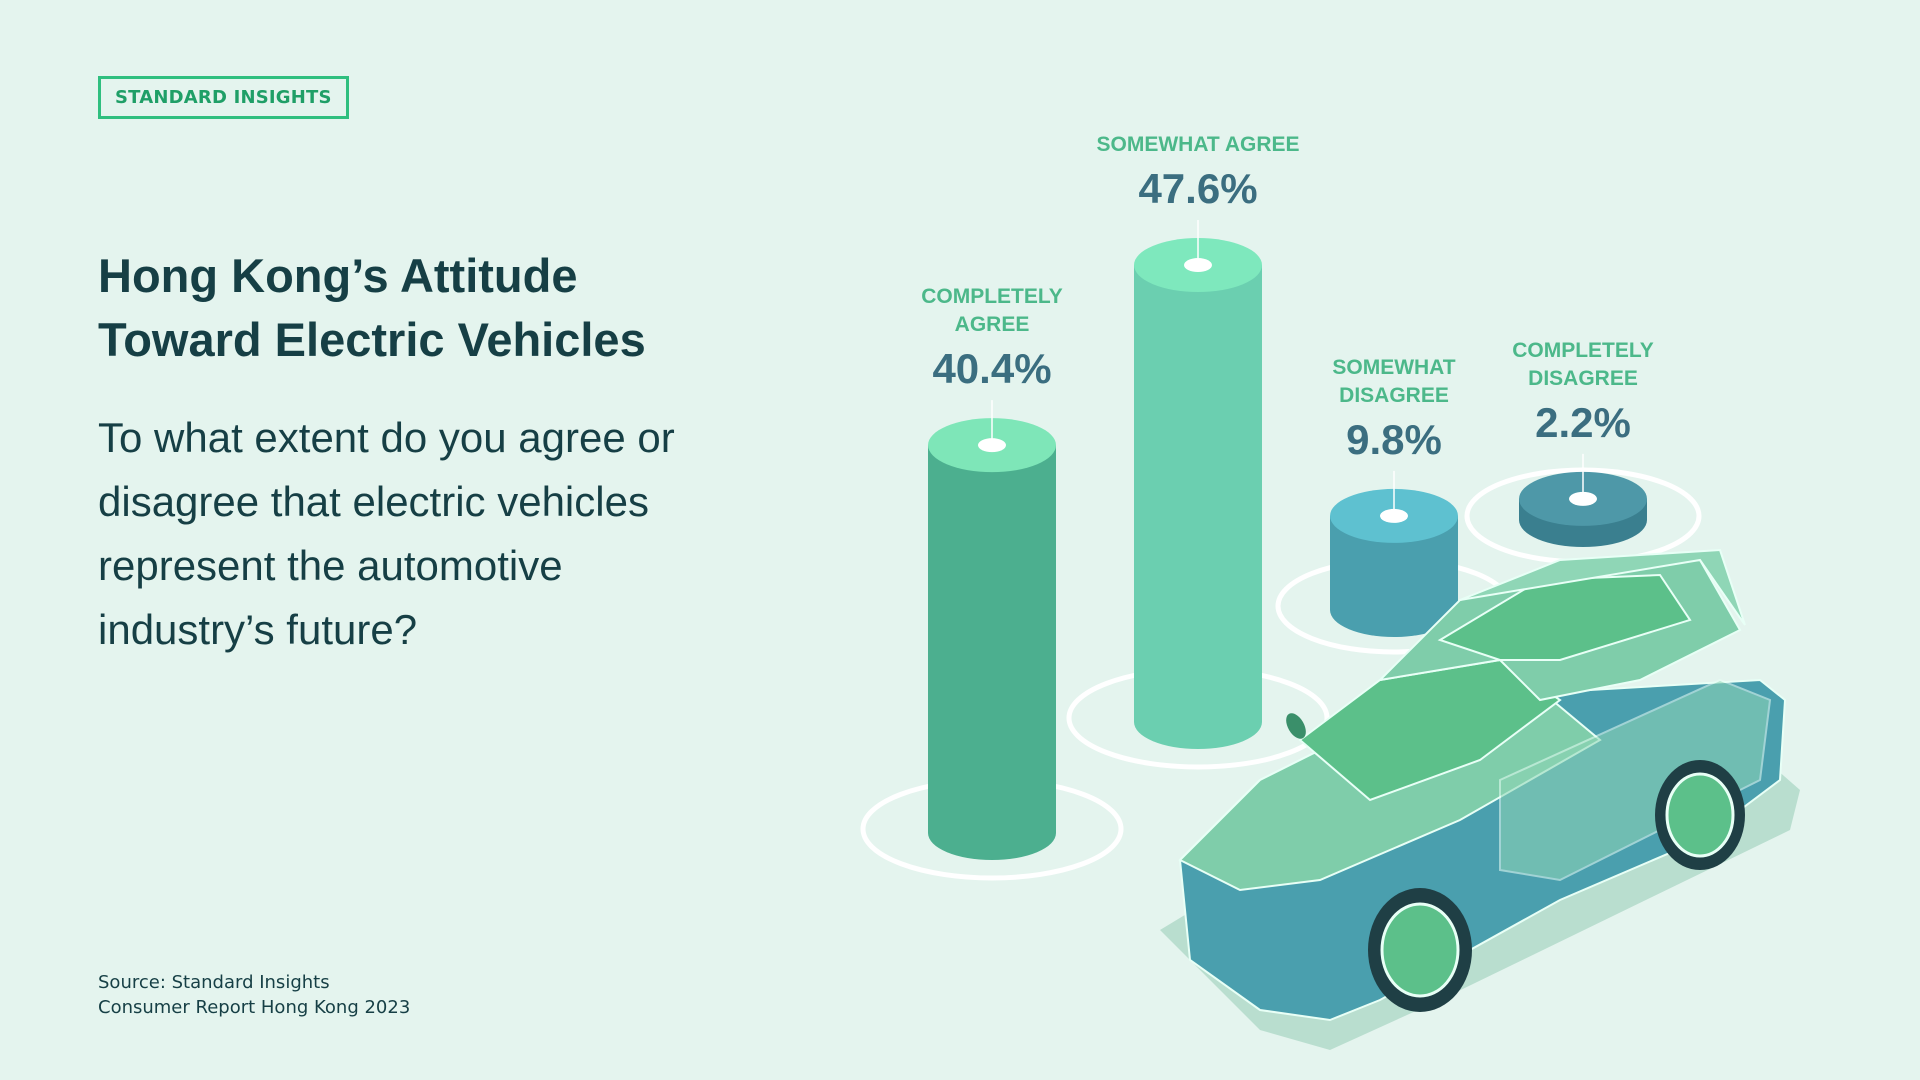  Describe the element at coordinates (1583, 422) in the screenshot. I see `value-label: 2.2%` at that location.